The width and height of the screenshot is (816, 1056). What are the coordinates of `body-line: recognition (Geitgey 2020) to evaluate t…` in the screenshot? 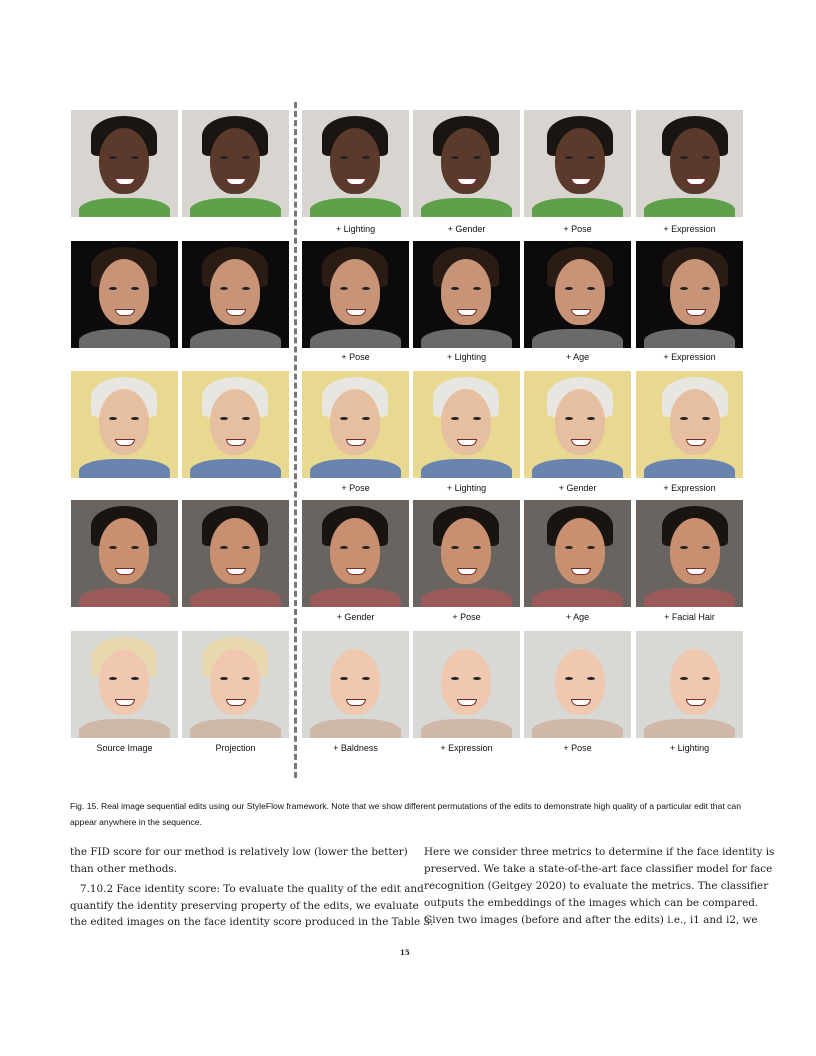 It's located at (596, 886).